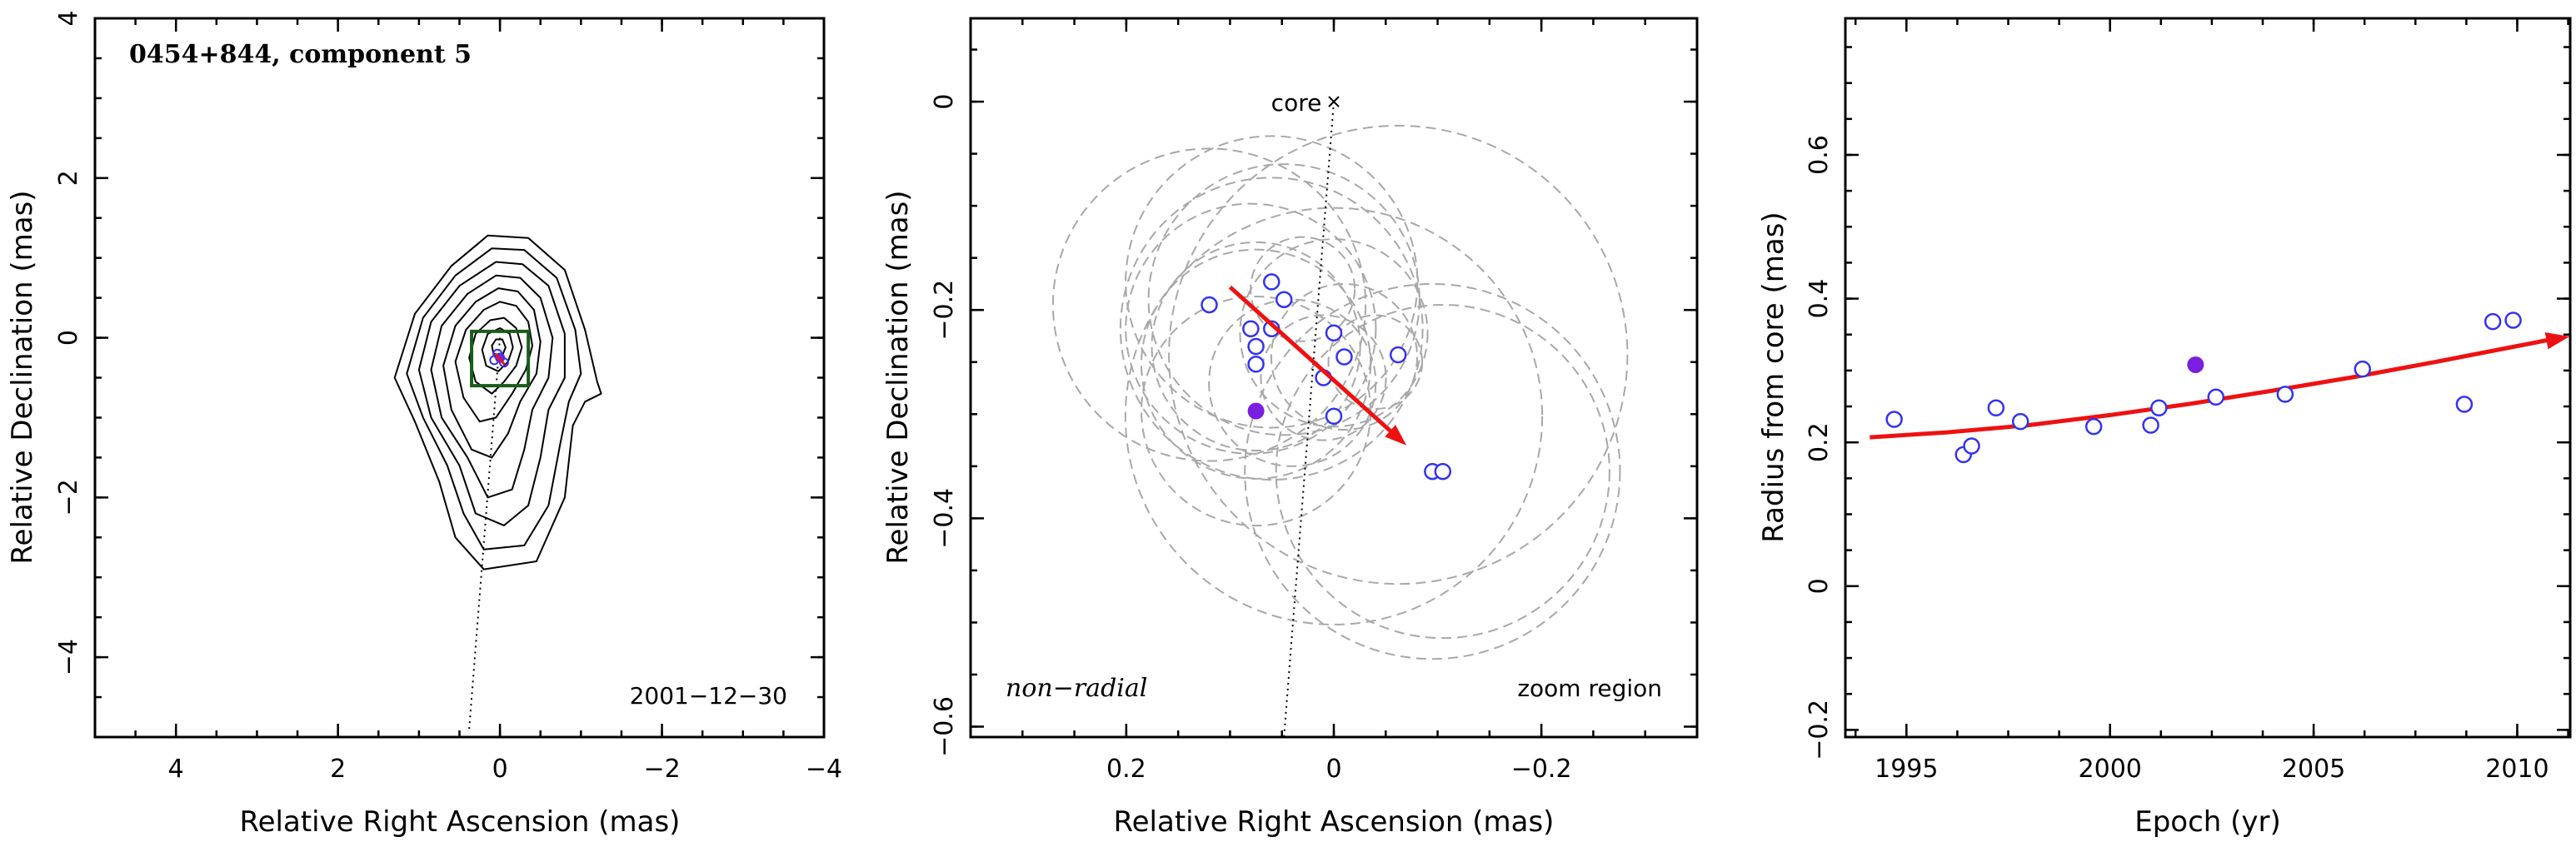 The height and width of the screenshot is (847, 2576). Describe the element at coordinates (944, 102) in the screenshot. I see `p2-ytick-label: 0` at that location.